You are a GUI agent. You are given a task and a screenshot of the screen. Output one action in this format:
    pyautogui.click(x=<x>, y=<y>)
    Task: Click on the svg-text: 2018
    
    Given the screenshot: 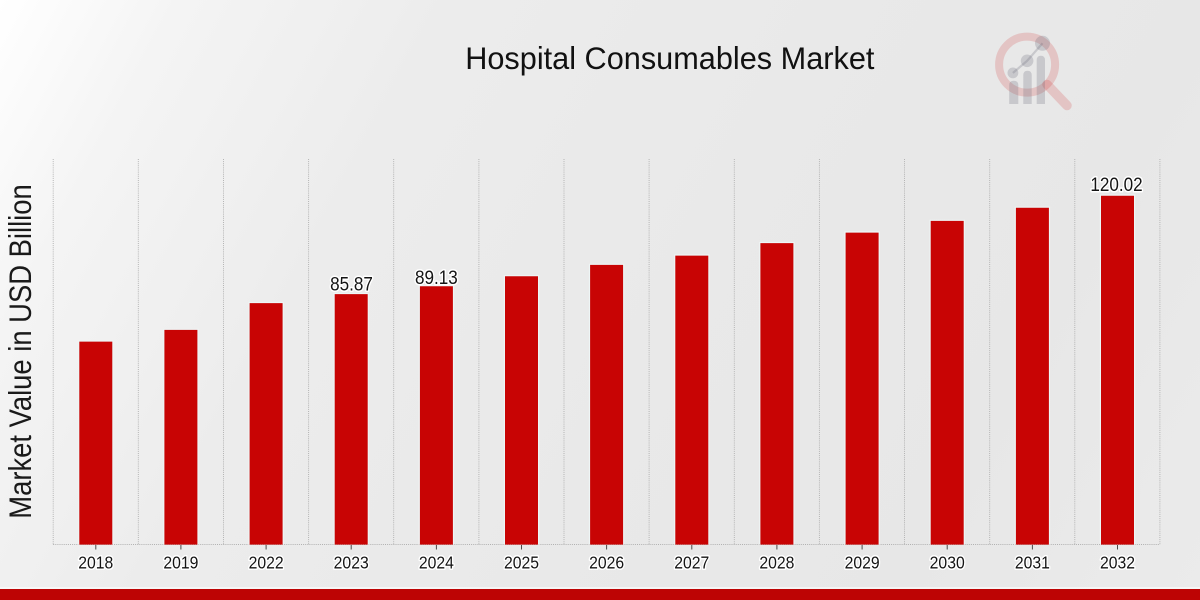 What is the action you would take?
    pyautogui.click(x=95, y=562)
    